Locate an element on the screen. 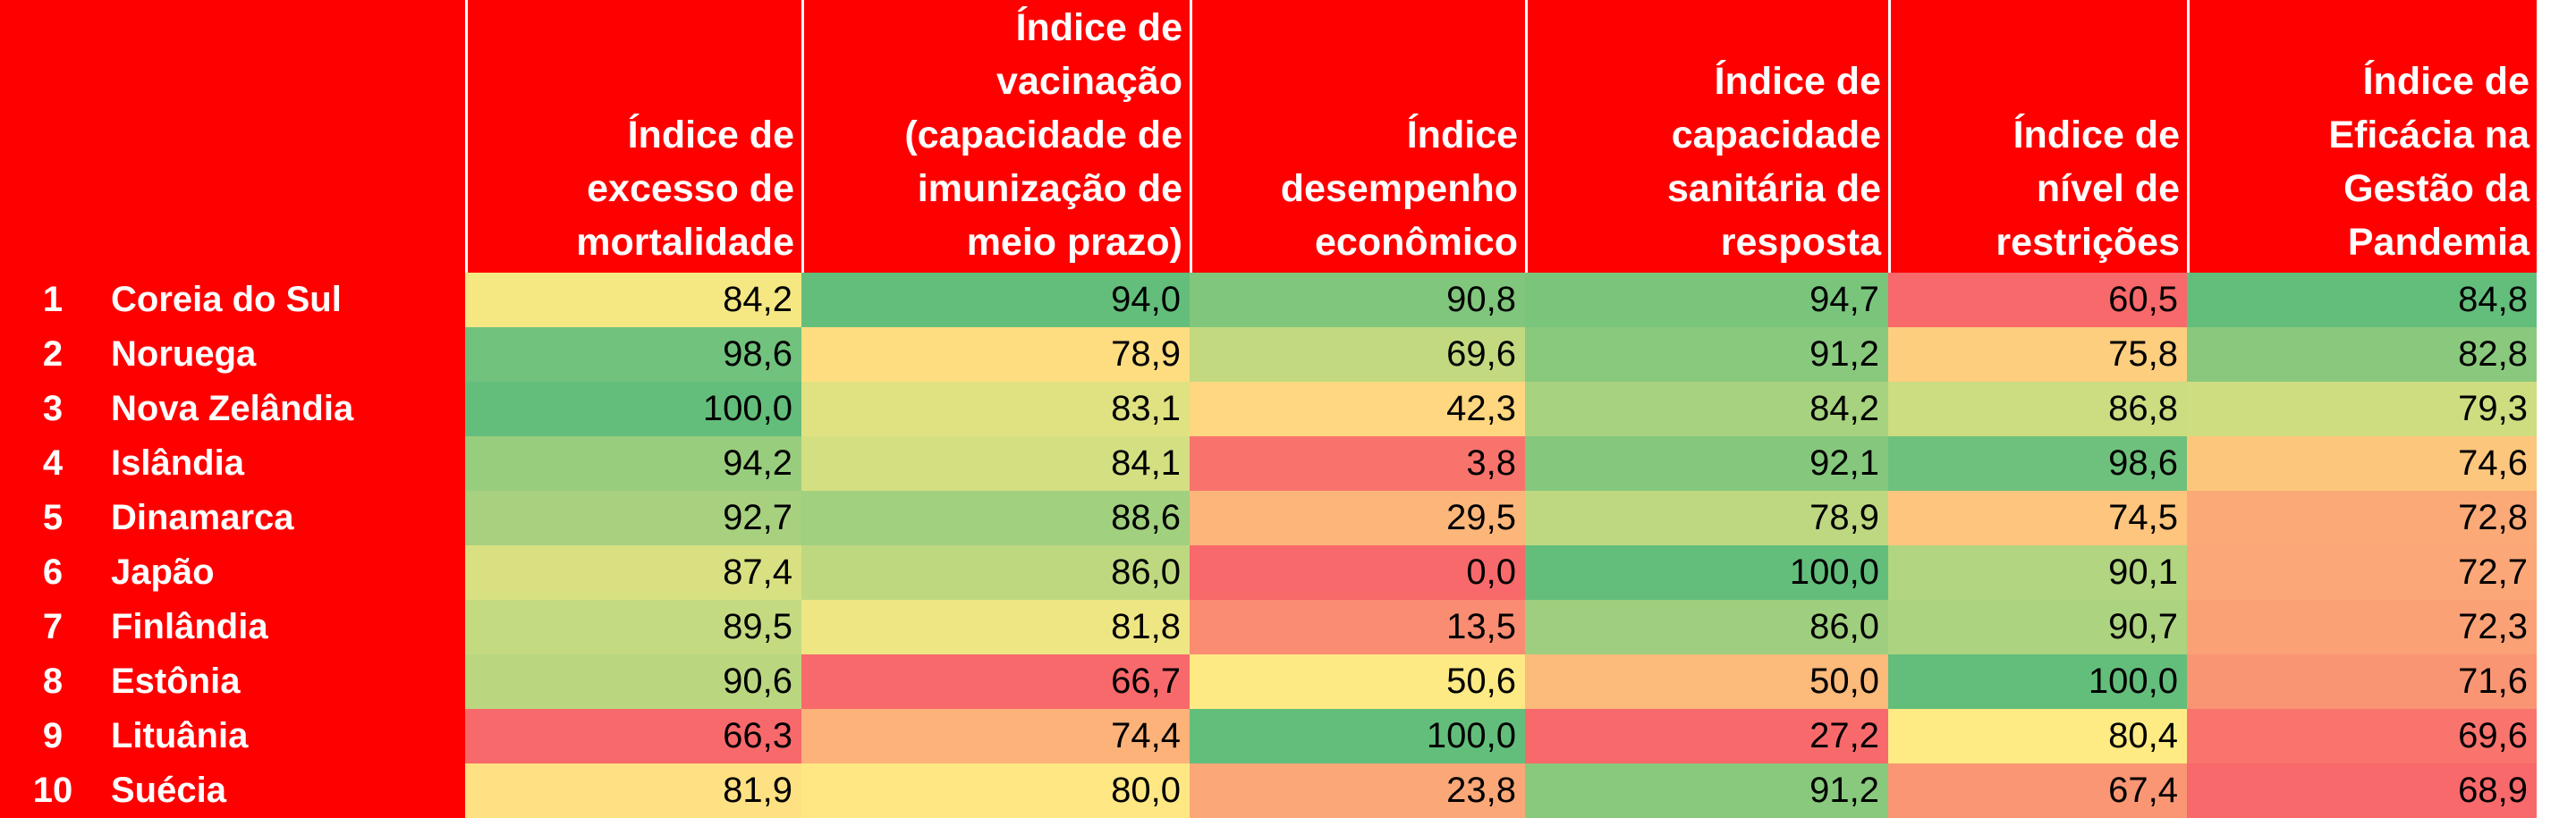 The height and width of the screenshot is (818, 2576). value-cell: 67,4 is located at coordinates (2037, 790).